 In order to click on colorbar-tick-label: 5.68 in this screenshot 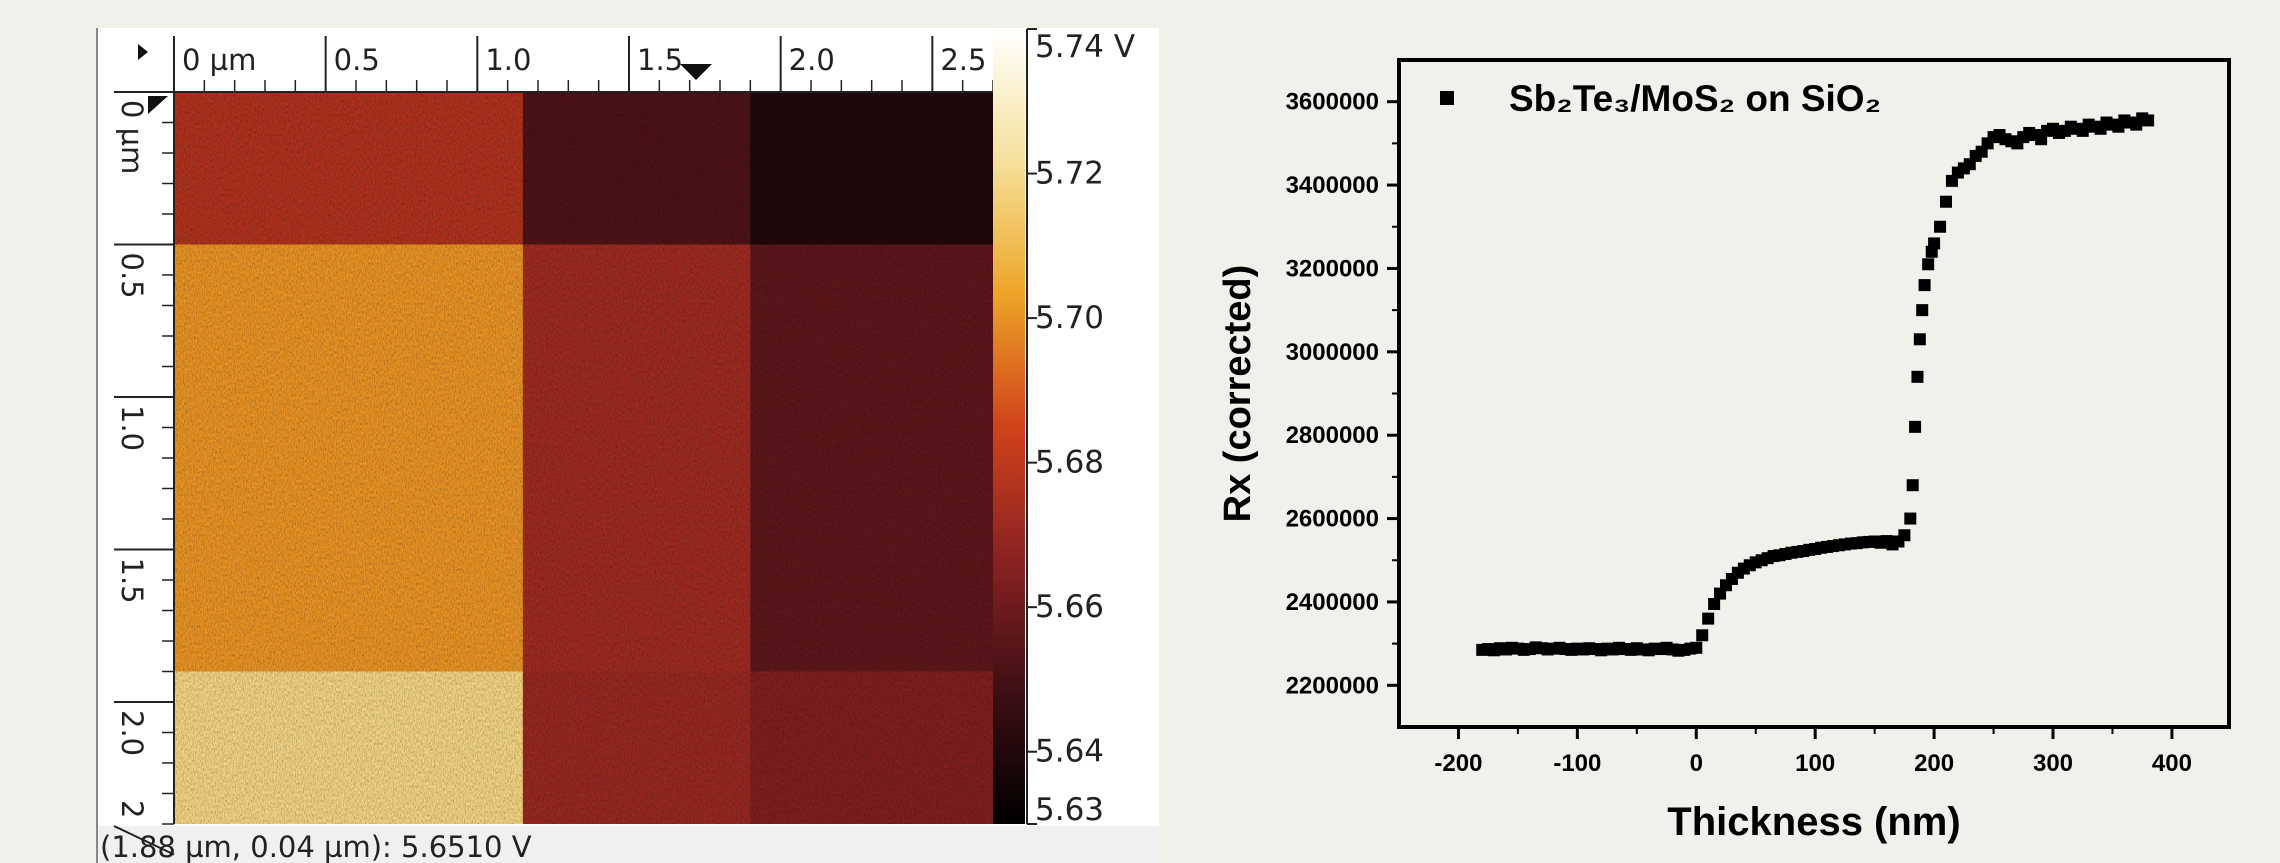, I will do `click(1069, 463)`.